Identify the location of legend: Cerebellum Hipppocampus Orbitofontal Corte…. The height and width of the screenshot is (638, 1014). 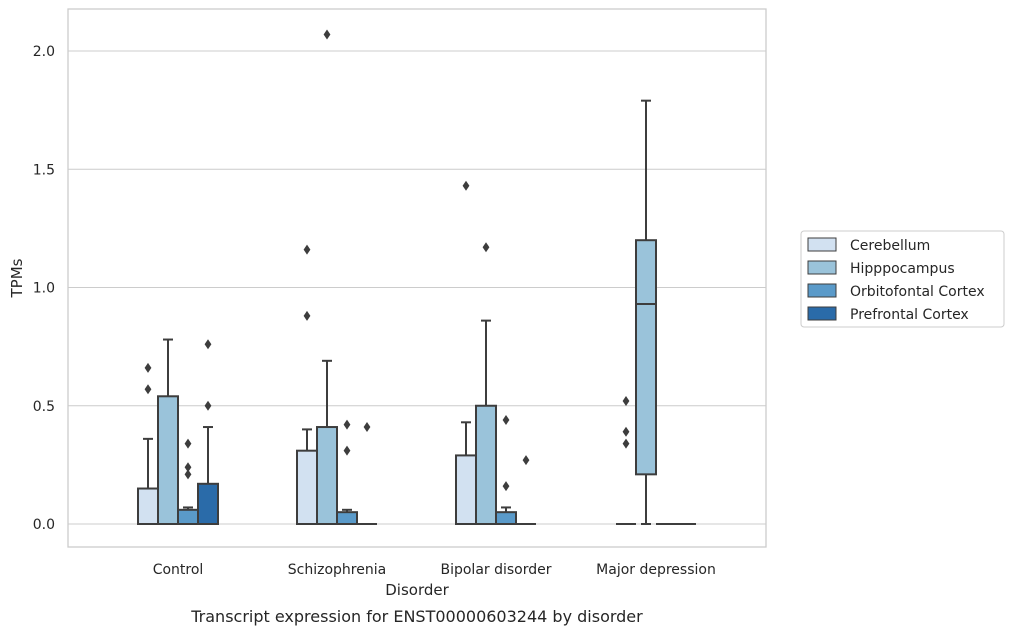
(902, 279).